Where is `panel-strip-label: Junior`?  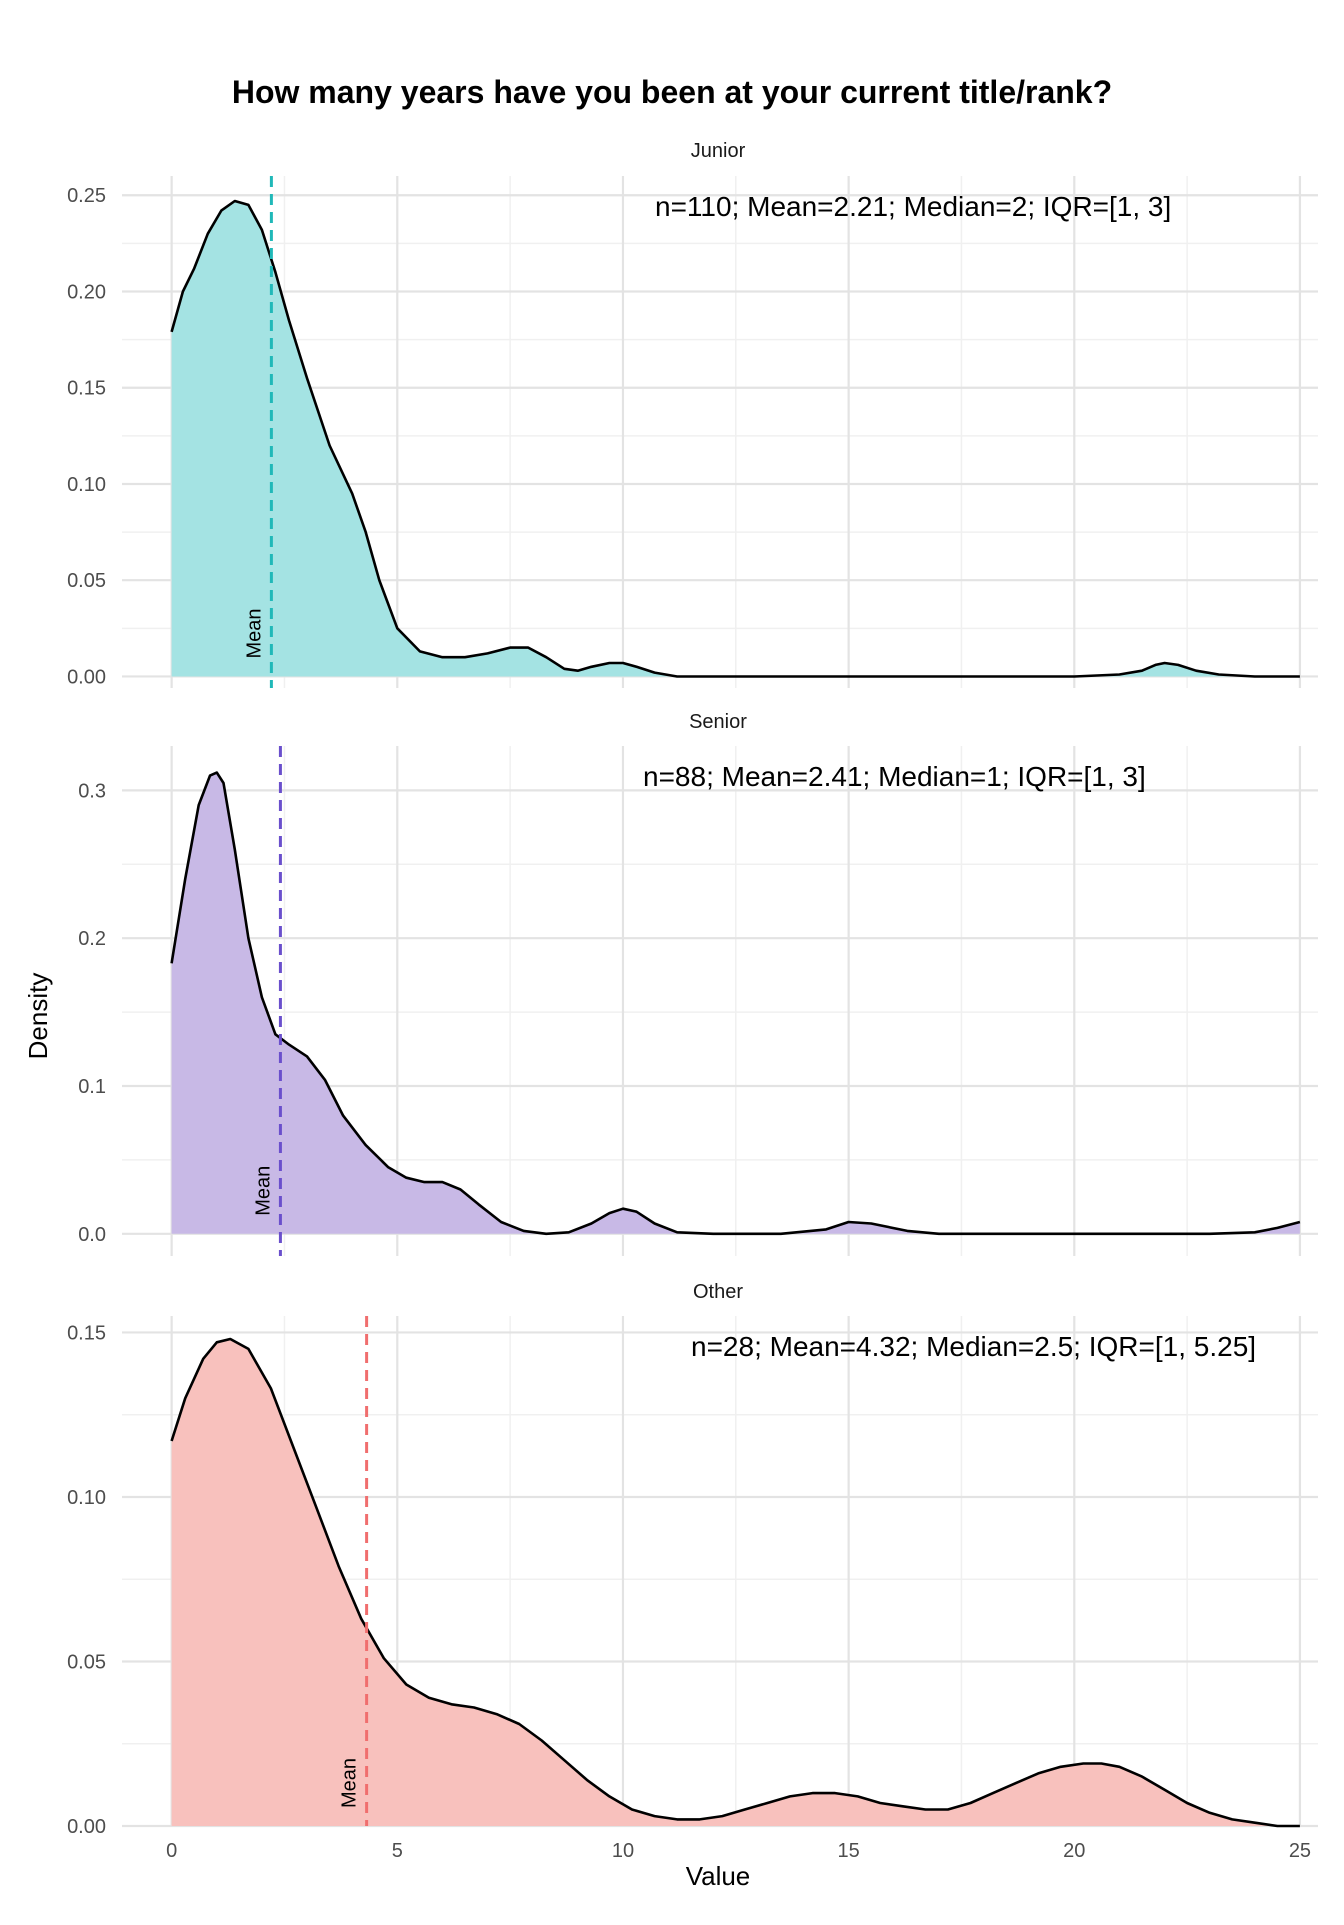
panel-strip-label: Junior is located at coordinates (718, 151).